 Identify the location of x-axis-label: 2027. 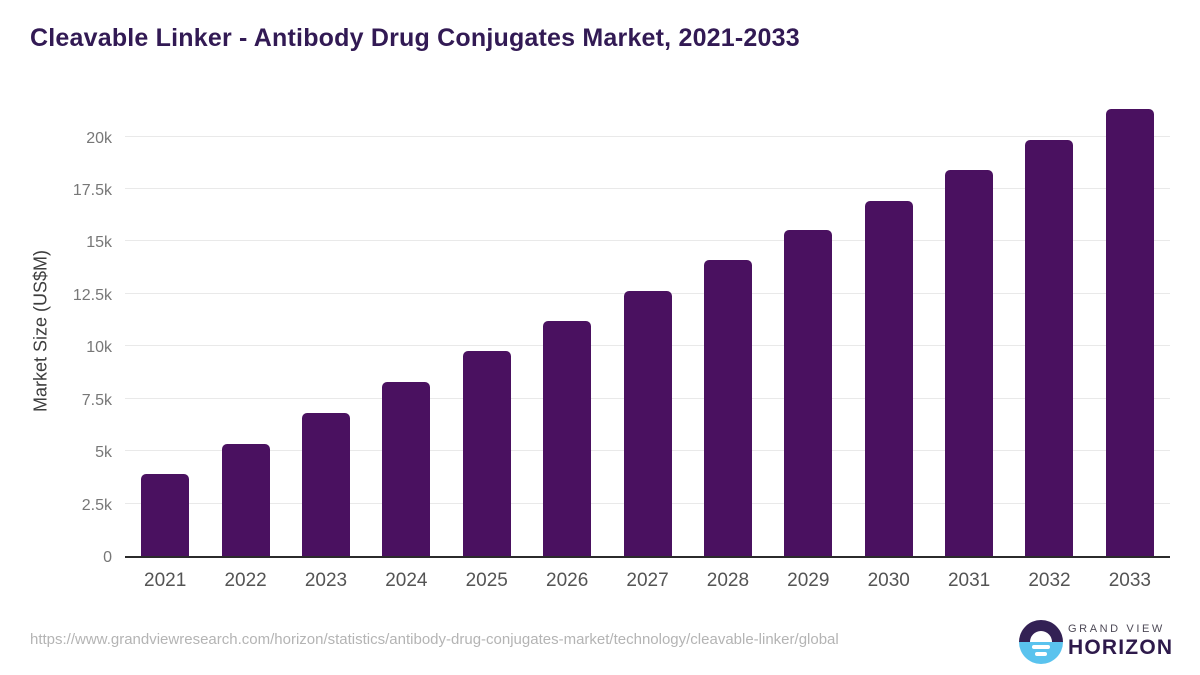
(647, 580).